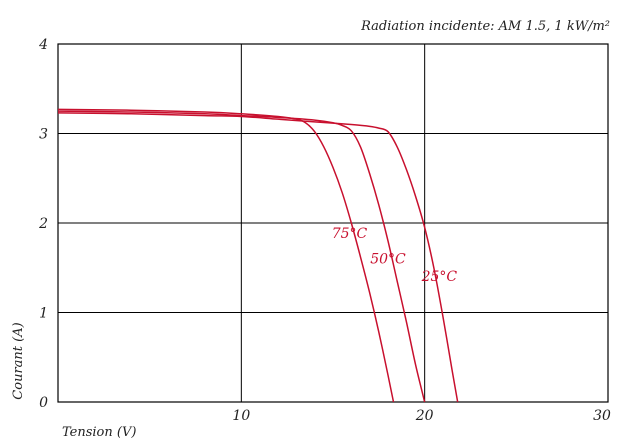 The image size is (617, 439). I want to click on curve-temperature-label: 50°C, so click(388, 259).